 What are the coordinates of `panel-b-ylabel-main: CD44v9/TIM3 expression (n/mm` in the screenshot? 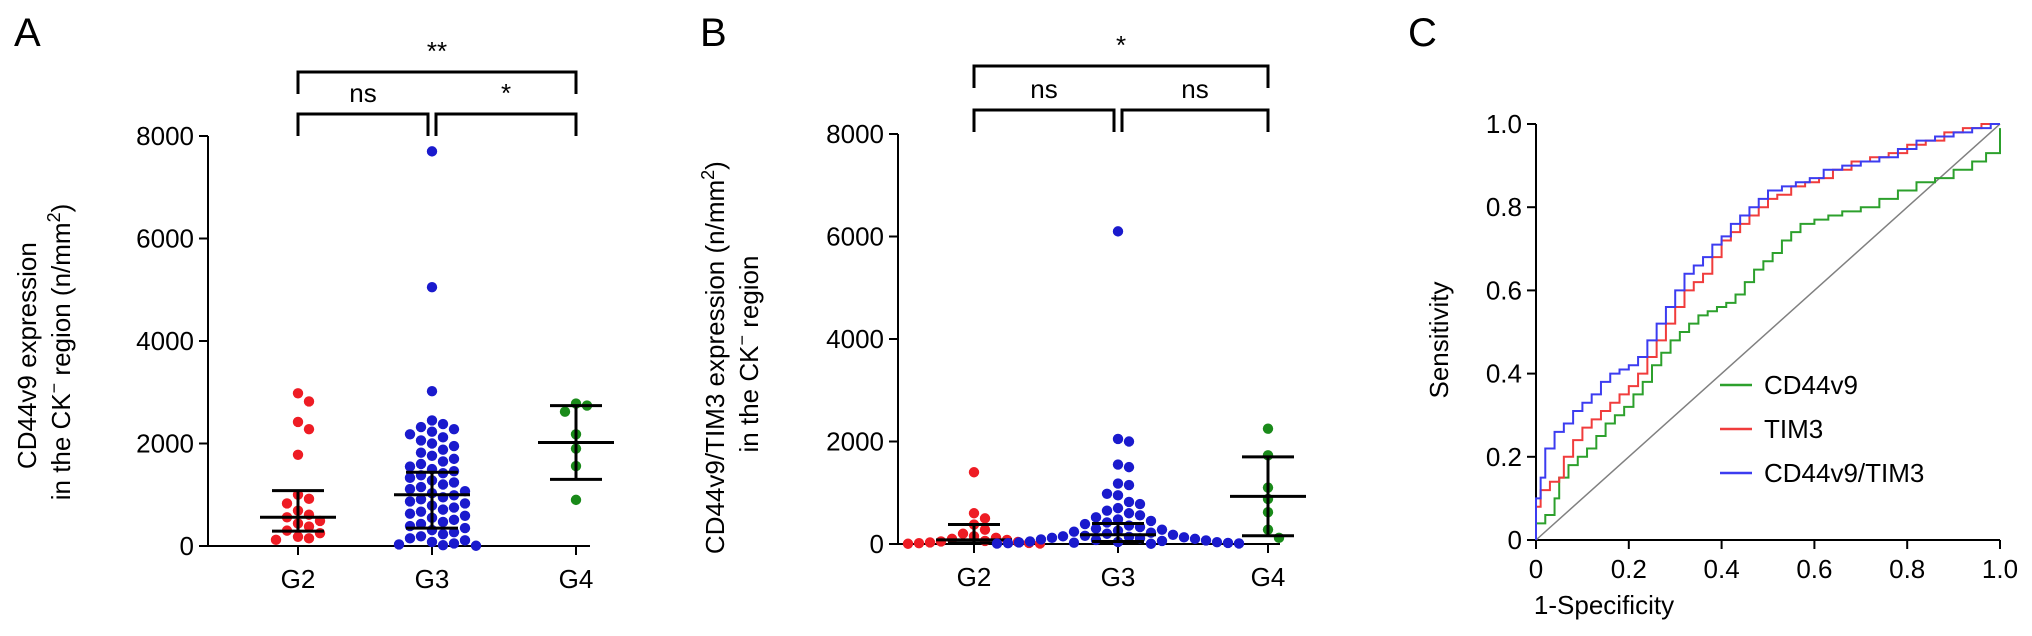 It's located at (715, 367).